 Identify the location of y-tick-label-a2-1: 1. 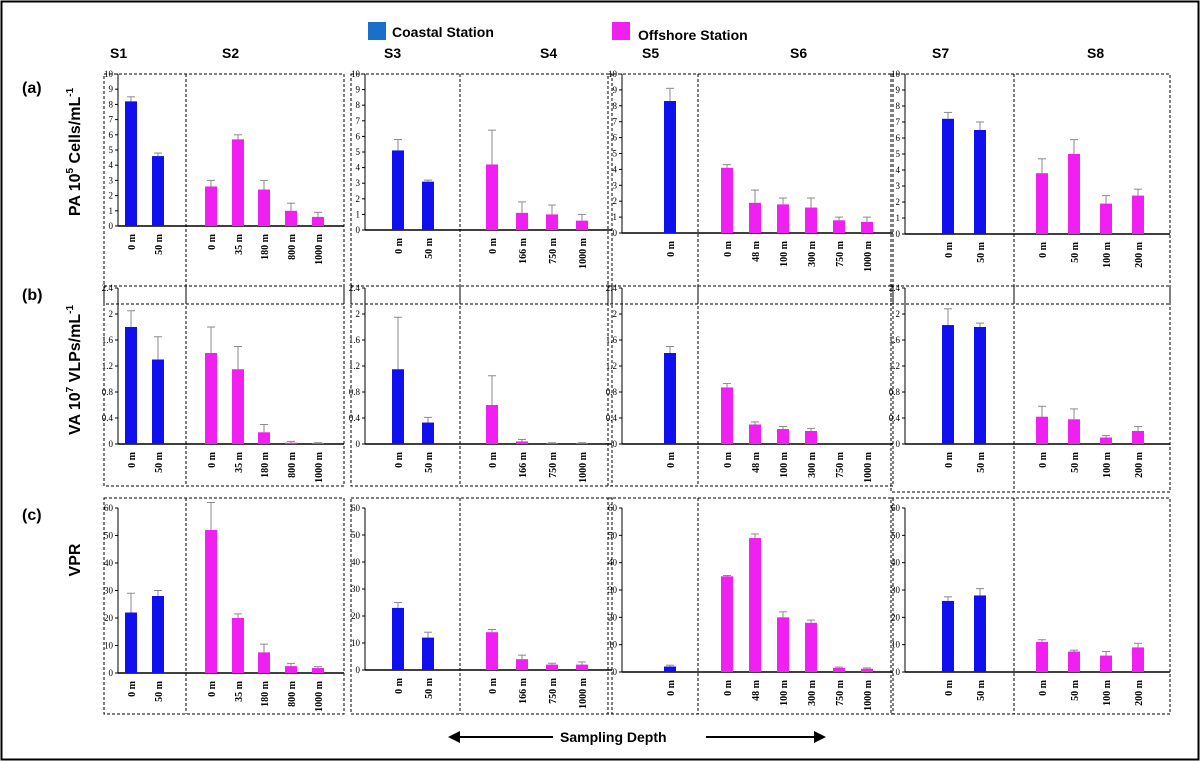
(358, 214).